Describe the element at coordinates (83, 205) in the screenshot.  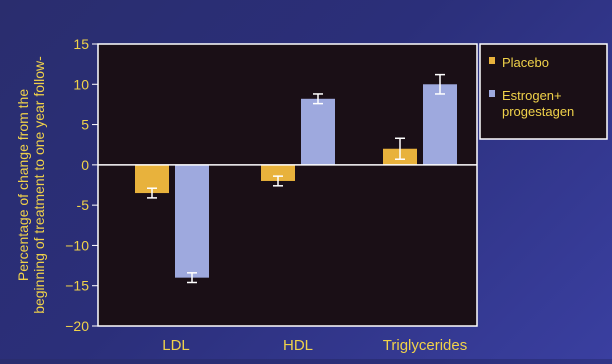
I see `y-tick-label: -5` at that location.